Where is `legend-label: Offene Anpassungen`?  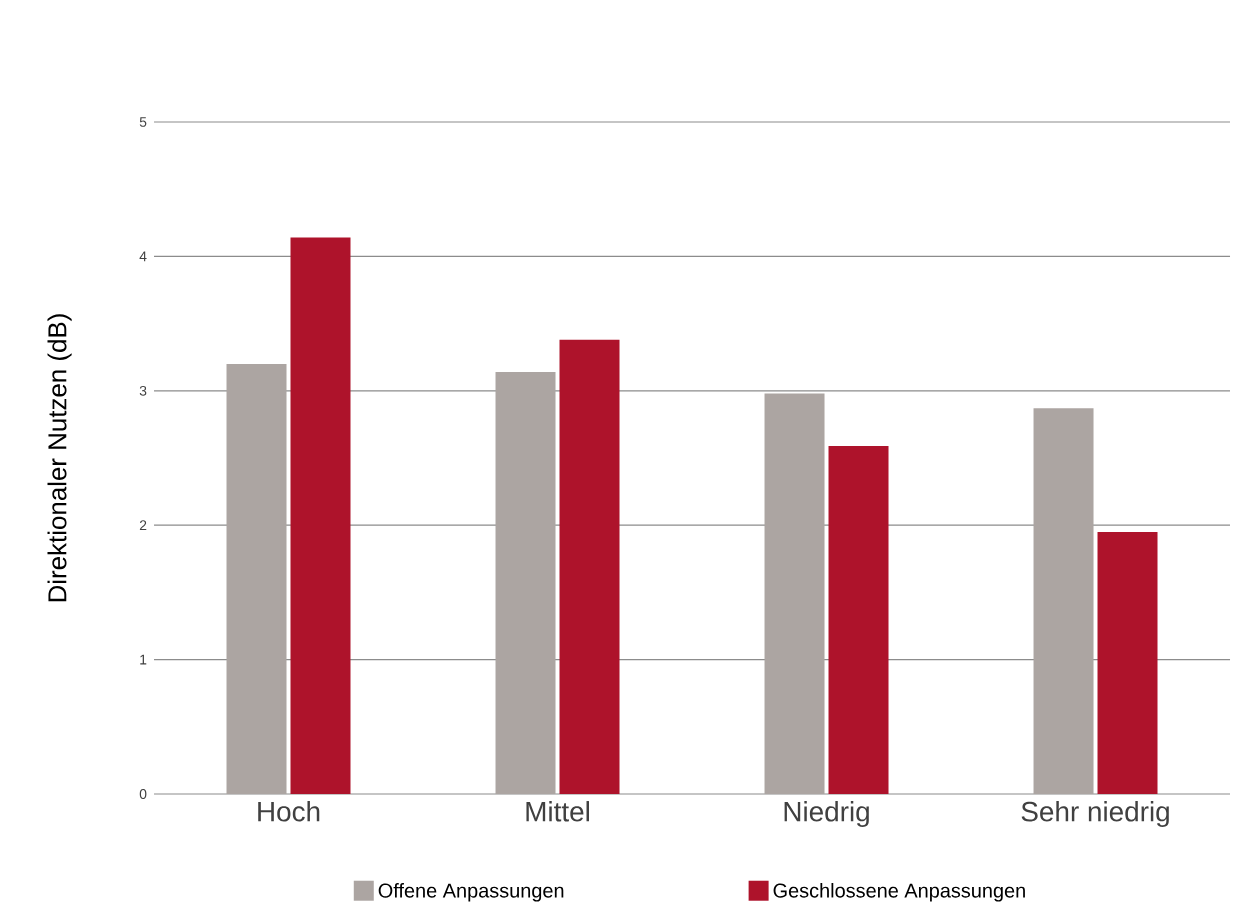 legend-label: Offene Anpassungen is located at coordinates (471, 892).